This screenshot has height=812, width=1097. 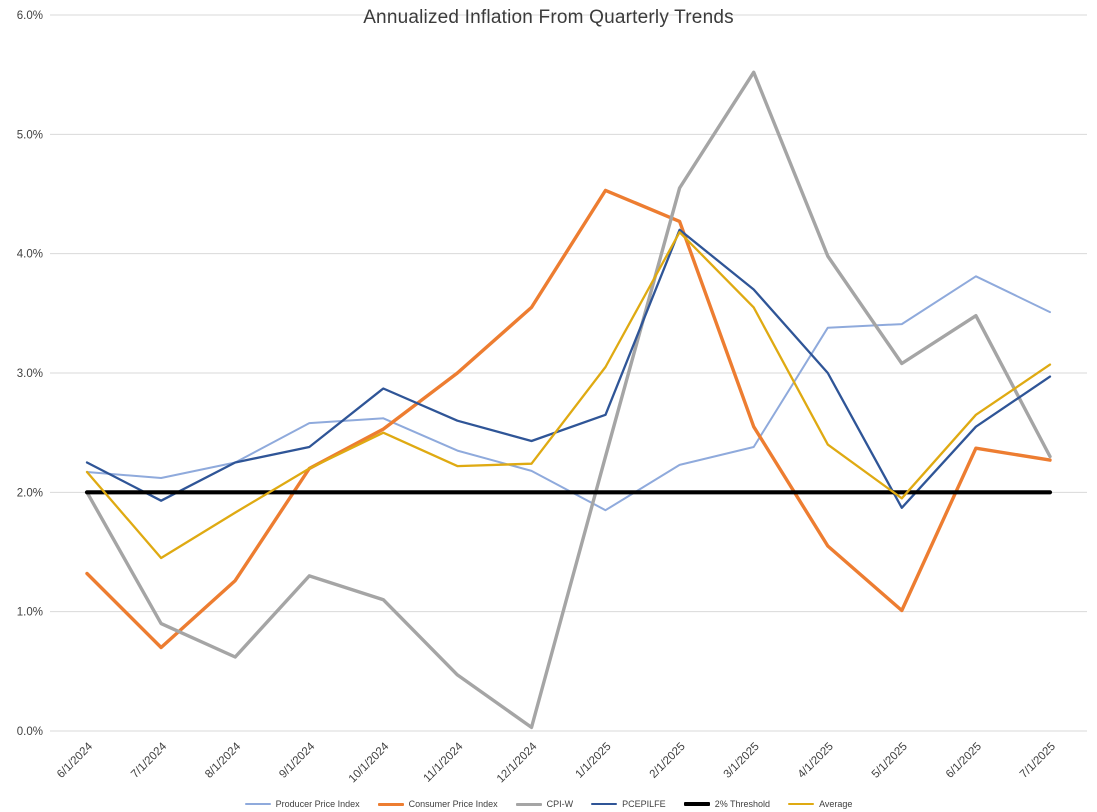 What do you see at coordinates (668, 761) in the screenshot?
I see `x-tick-label: 2/1/2025` at bounding box center [668, 761].